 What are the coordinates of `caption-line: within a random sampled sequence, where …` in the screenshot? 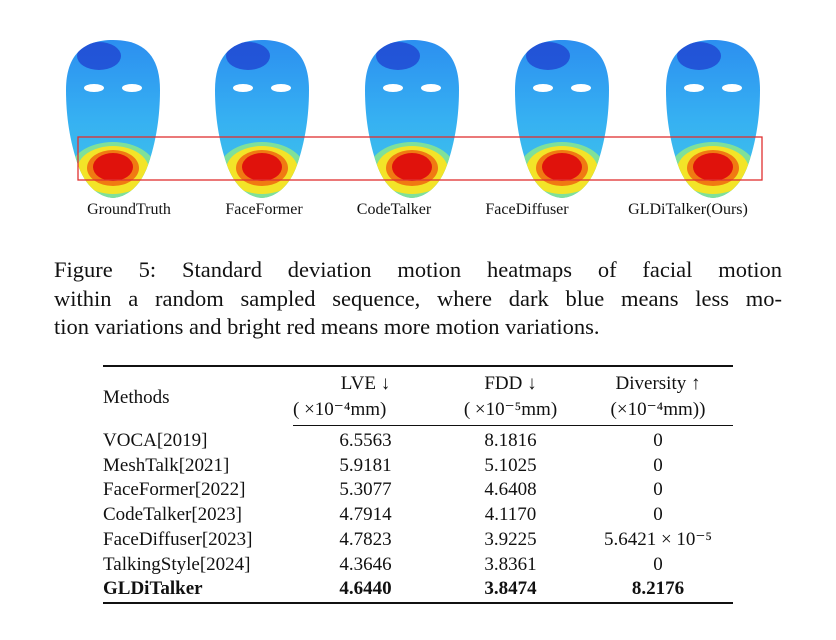 It's located at (418, 298).